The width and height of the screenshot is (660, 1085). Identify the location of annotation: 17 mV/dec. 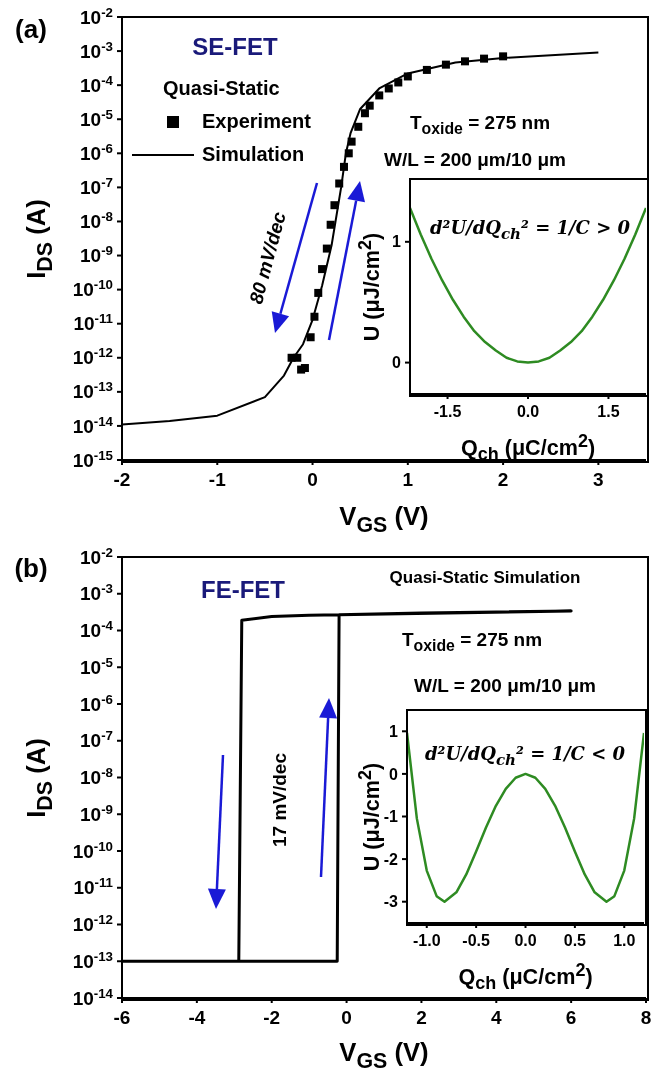
(280, 800).